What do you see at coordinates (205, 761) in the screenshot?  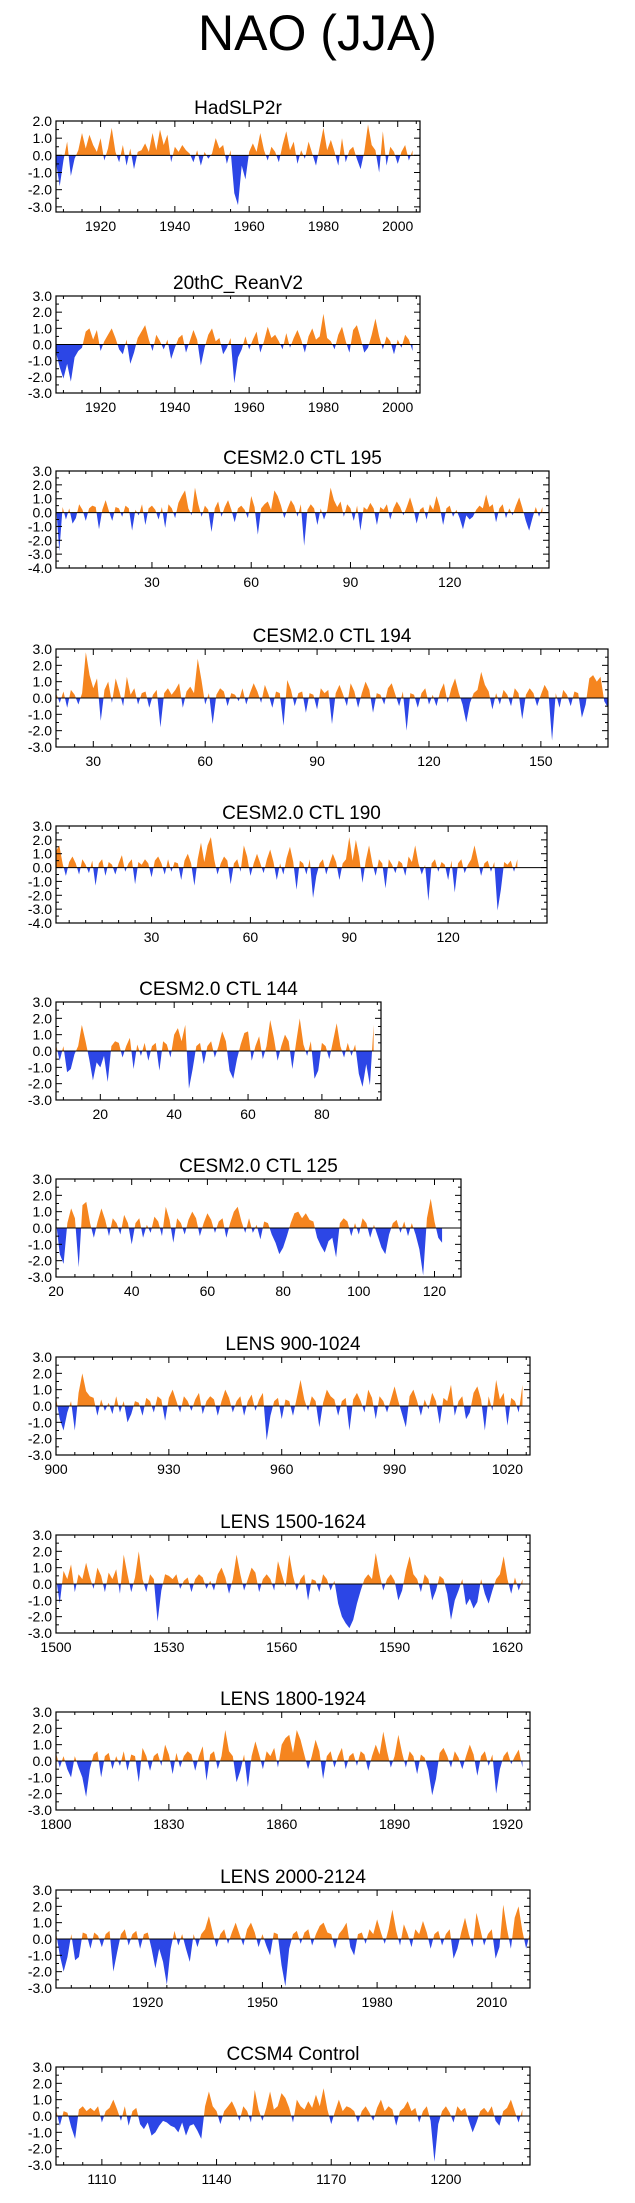 I see `x-tick-label: 60` at bounding box center [205, 761].